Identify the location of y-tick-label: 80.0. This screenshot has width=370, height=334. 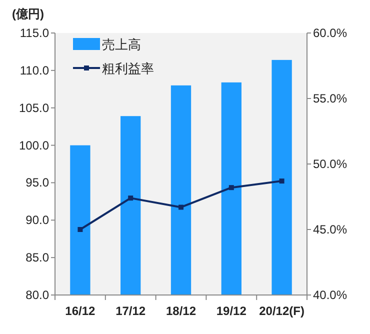
(38, 295).